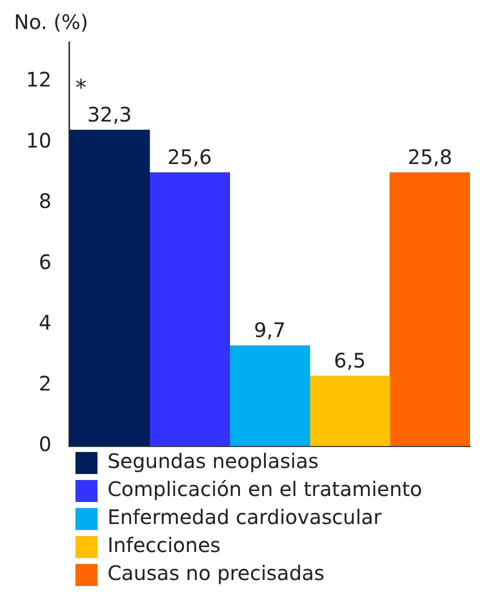 This screenshot has width=498, height=604. What do you see at coordinates (109, 114) in the screenshot?
I see `annotation: 32,3` at bounding box center [109, 114].